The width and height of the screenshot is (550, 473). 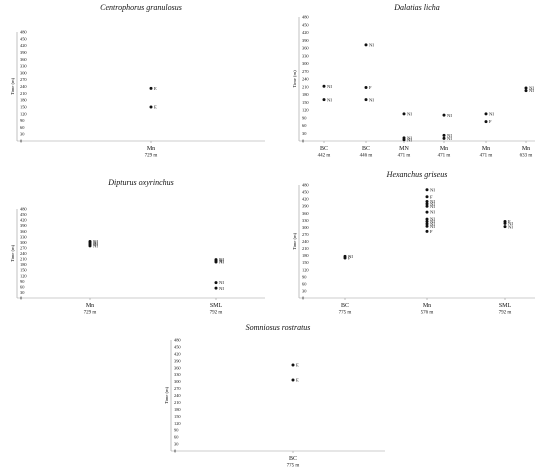 What do you see at coordinates (22, 286) in the screenshot?
I see `y-tick-label: 60` at bounding box center [22, 286].